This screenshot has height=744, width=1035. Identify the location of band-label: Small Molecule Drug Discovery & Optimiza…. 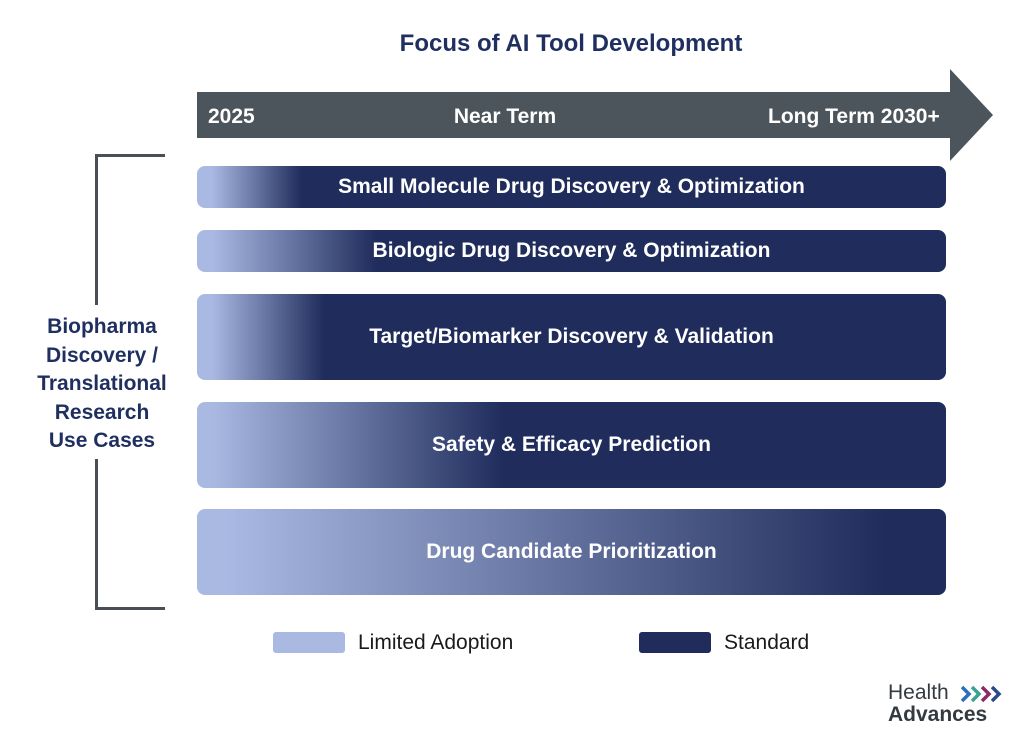
(571, 186).